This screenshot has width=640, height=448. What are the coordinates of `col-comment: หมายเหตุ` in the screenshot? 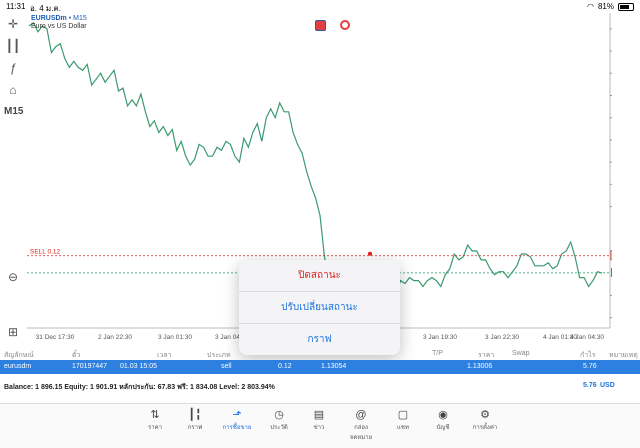 It's located at (623, 355).